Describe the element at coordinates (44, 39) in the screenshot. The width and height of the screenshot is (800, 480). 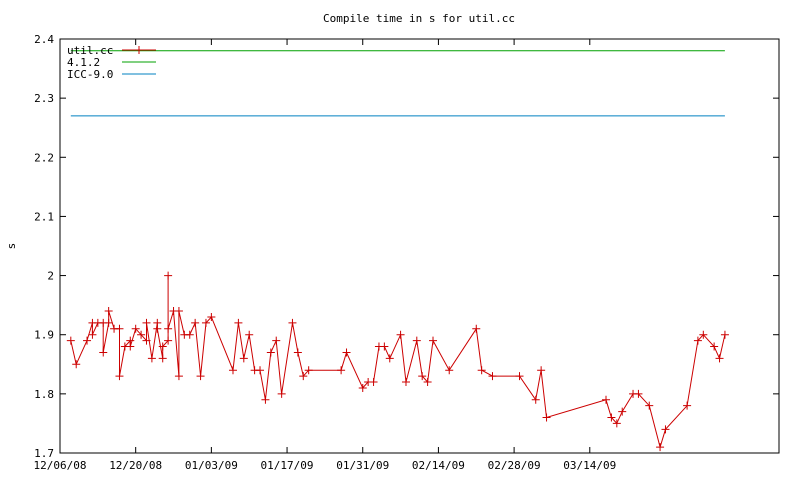
I see `y-tick-label: 2.4` at that location.